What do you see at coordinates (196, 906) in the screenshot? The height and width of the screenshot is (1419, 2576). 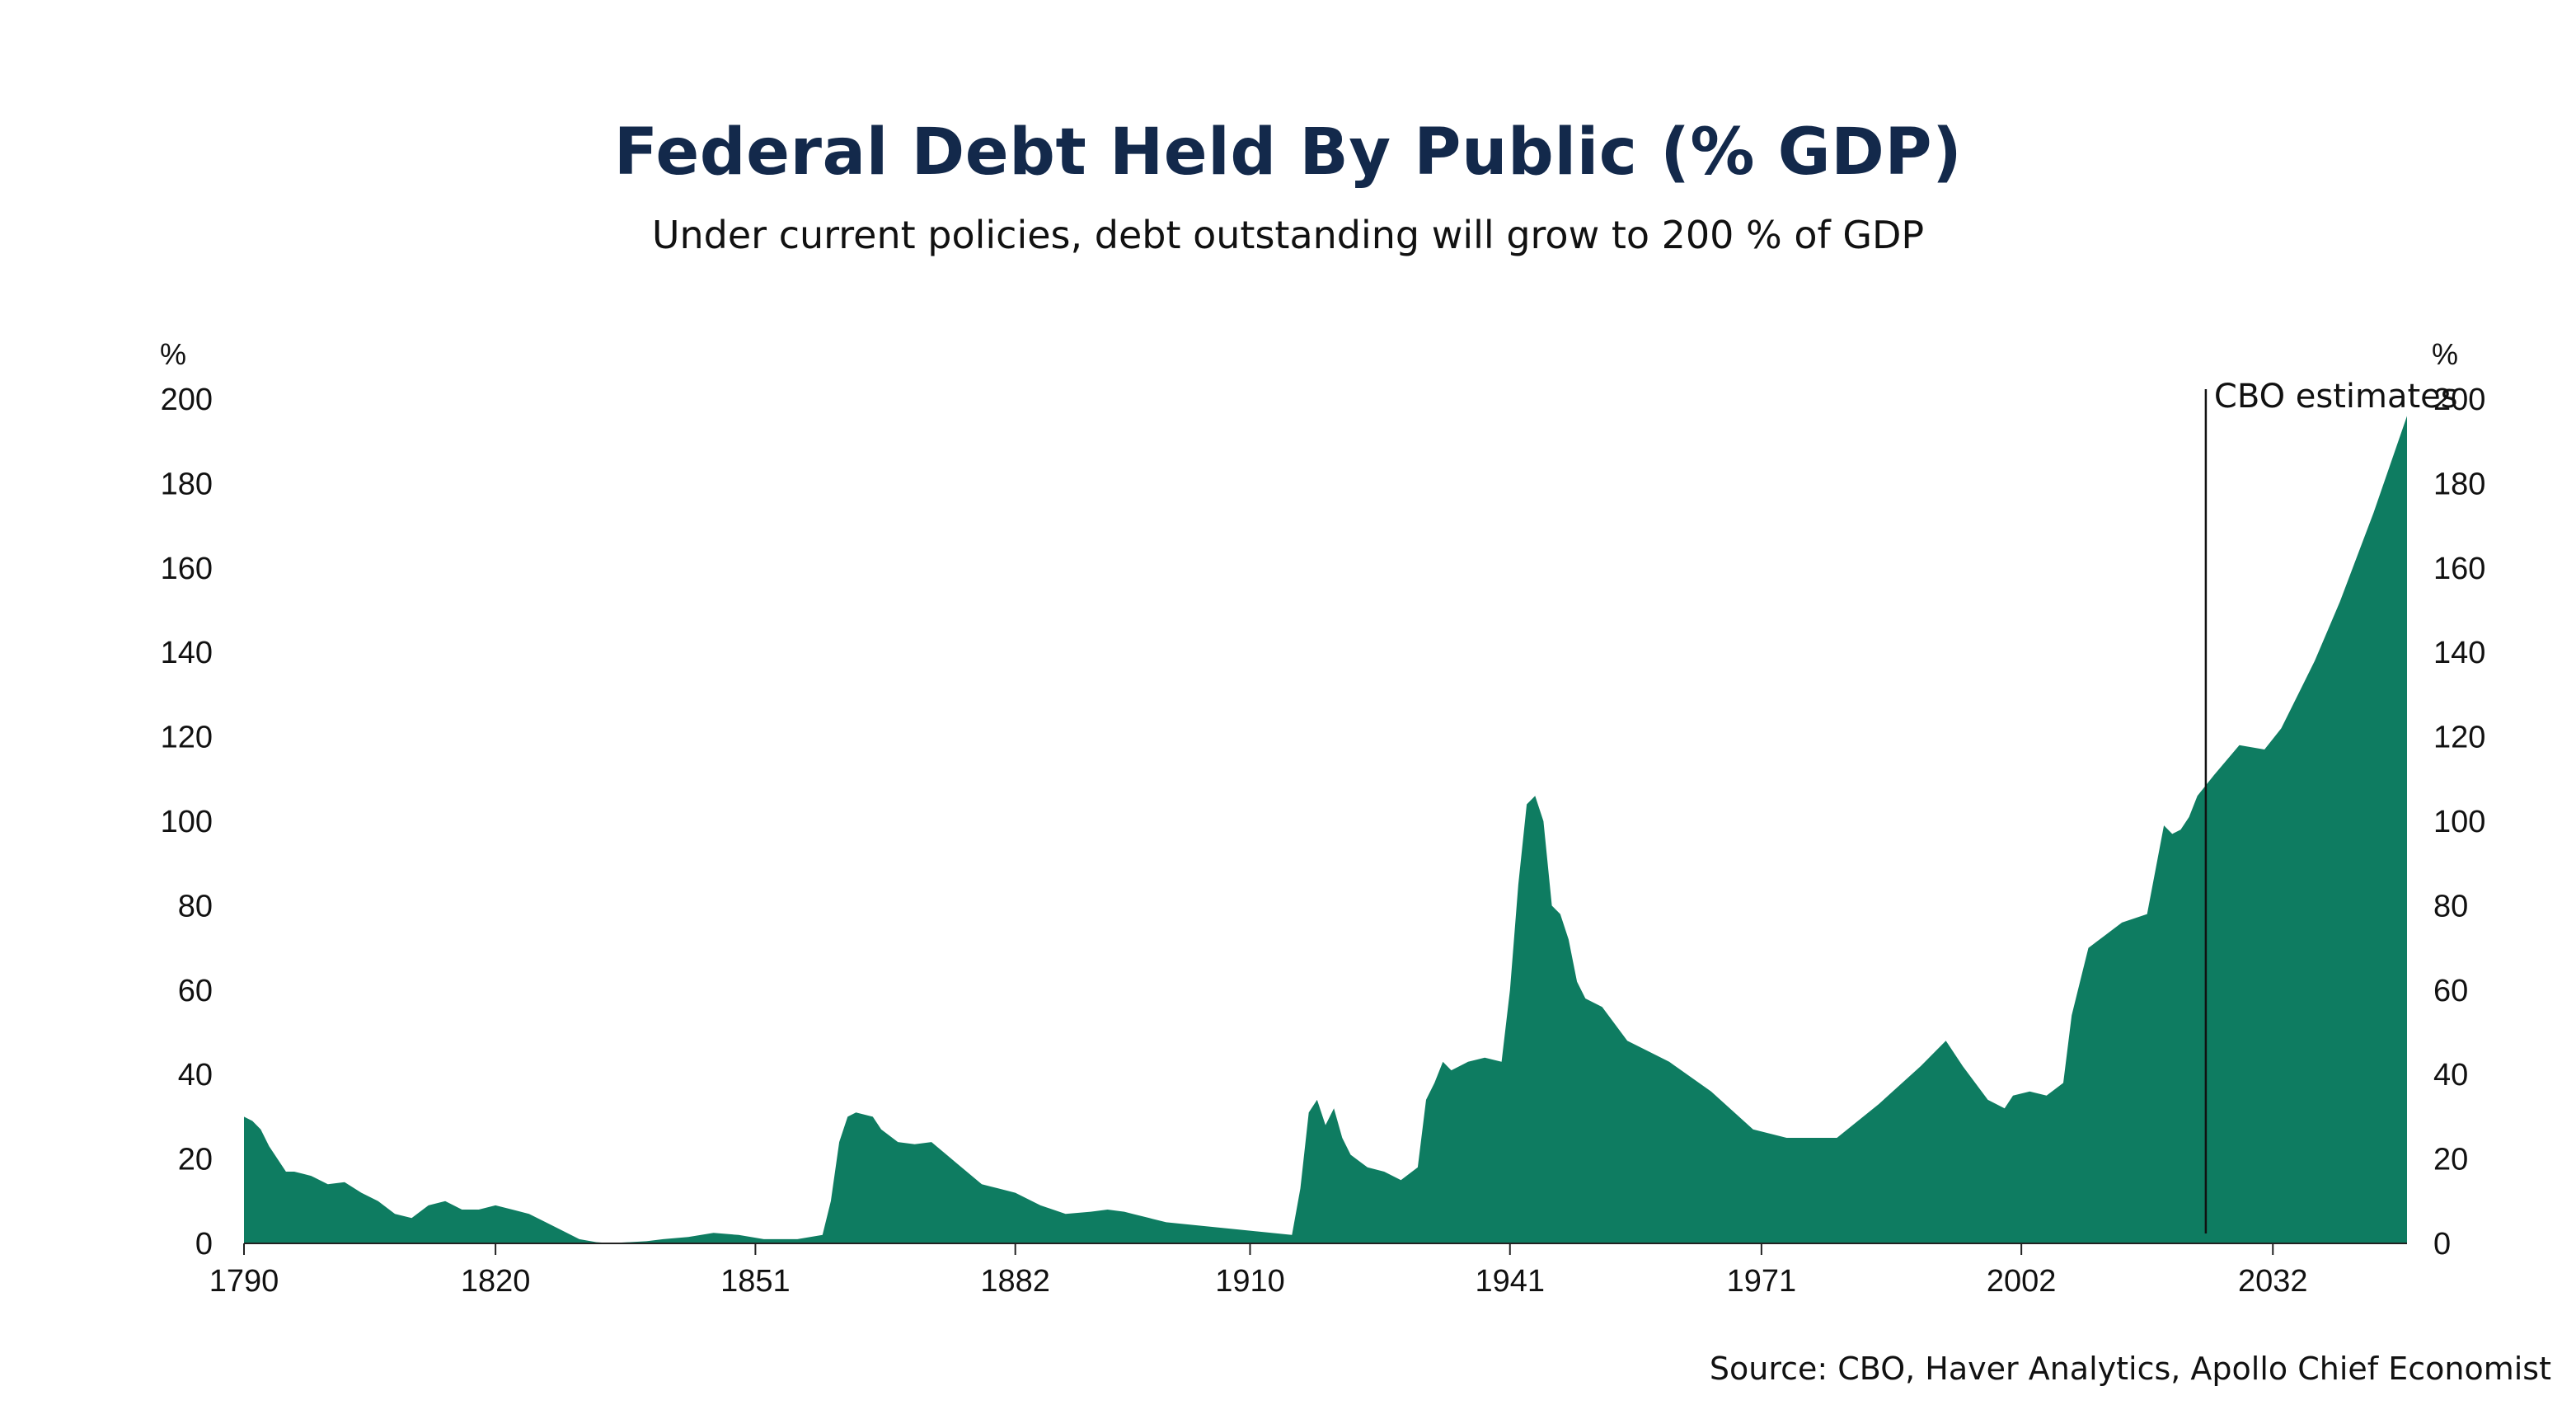 I see `y-tick-label-left: 80` at bounding box center [196, 906].